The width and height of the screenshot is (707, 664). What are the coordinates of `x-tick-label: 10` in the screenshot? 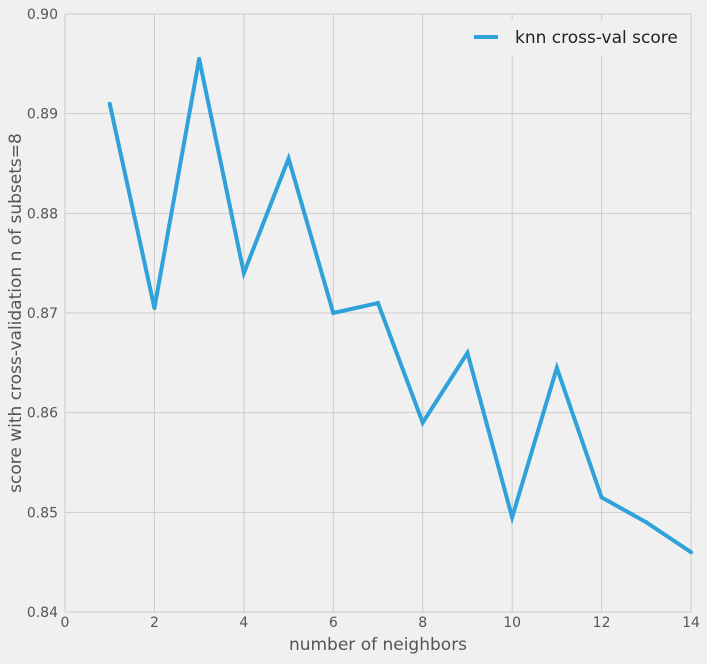 It's located at (512, 623).